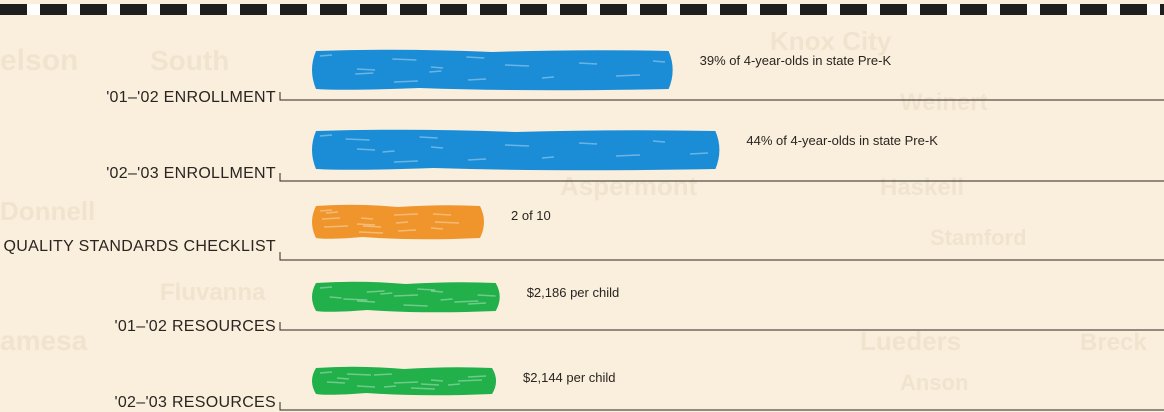 This screenshot has width=1164, height=412. Describe the element at coordinates (934, 382) in the screenshot. I see `map-decoration: Anson` at that location.